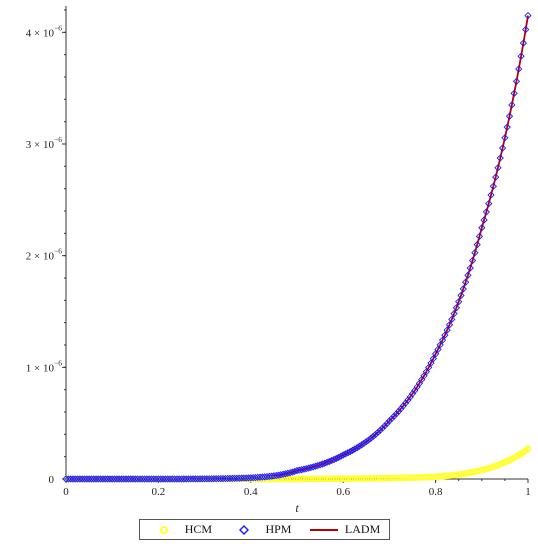  What do you see at coordinates (343, 492) in the screenshot?
I see `x-tick-label: 0.6` at bounding box center [343, 492].